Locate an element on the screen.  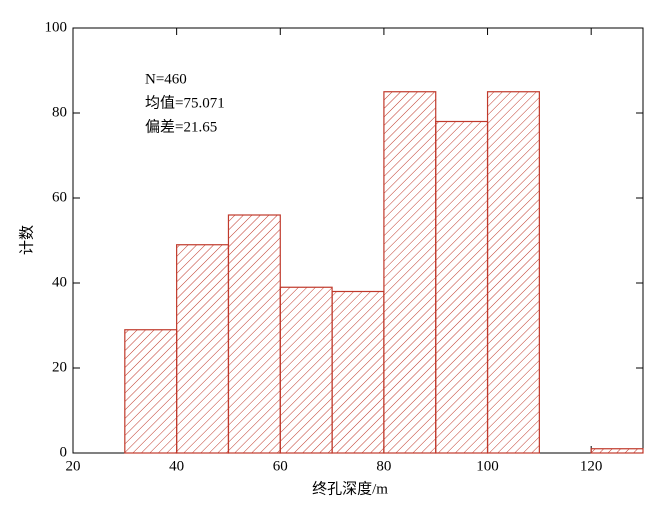
annotation: 均值=75.071 is located at coordinates (185, 102).